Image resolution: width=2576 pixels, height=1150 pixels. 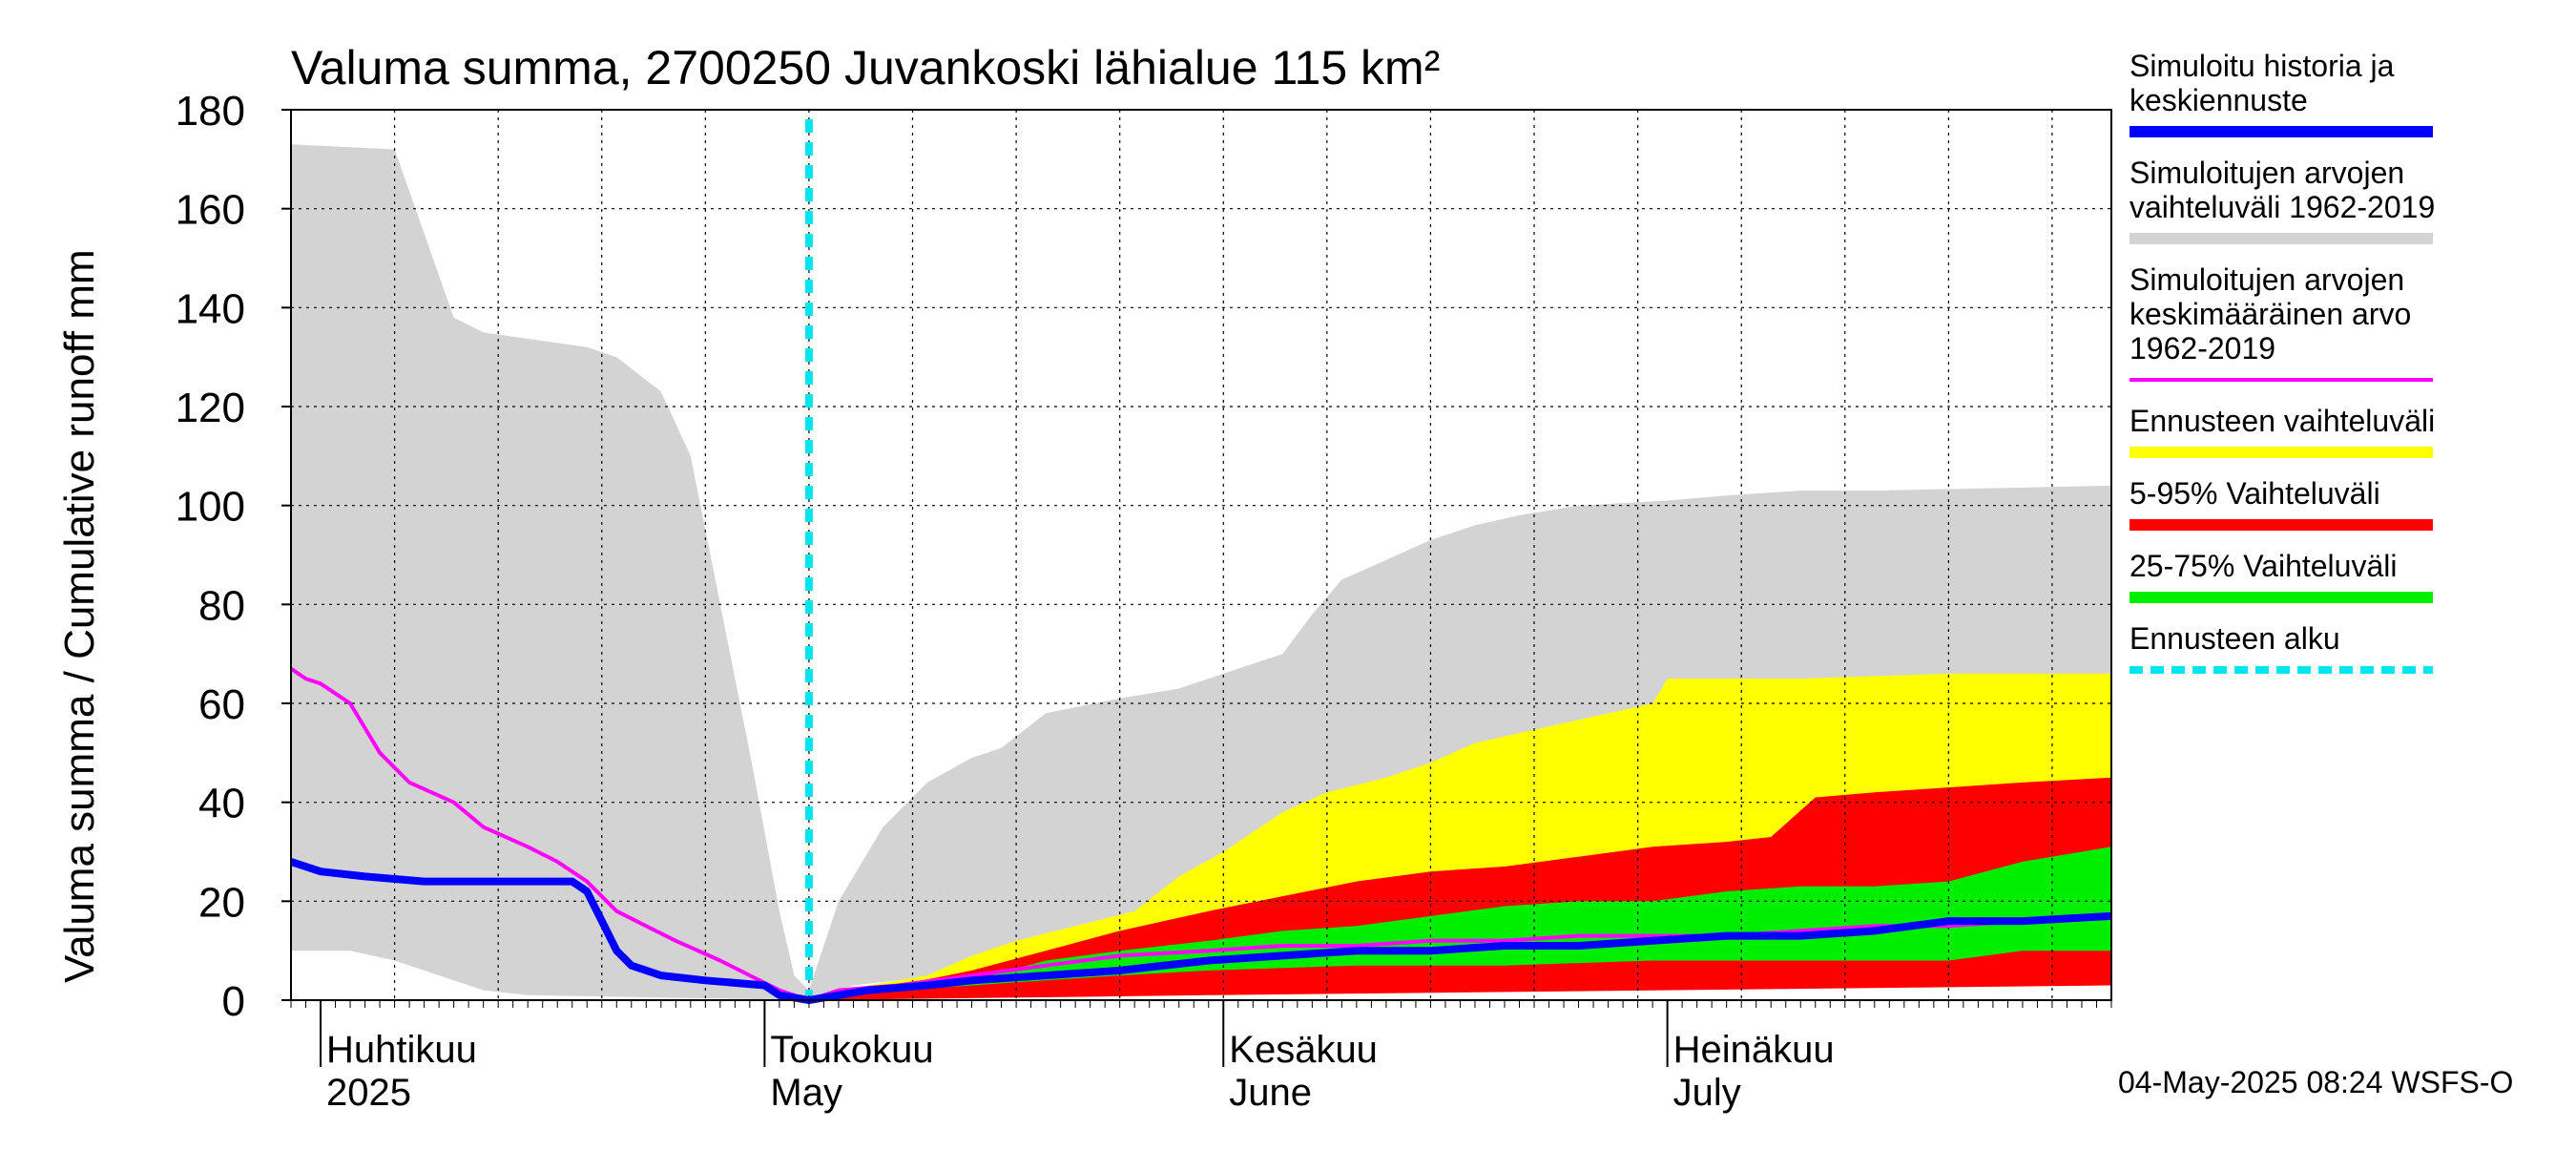 What do you see at coordinates (221, 605) in the screenshot?
I see `y-tick-label: 80` at bounding box center [221, 605].